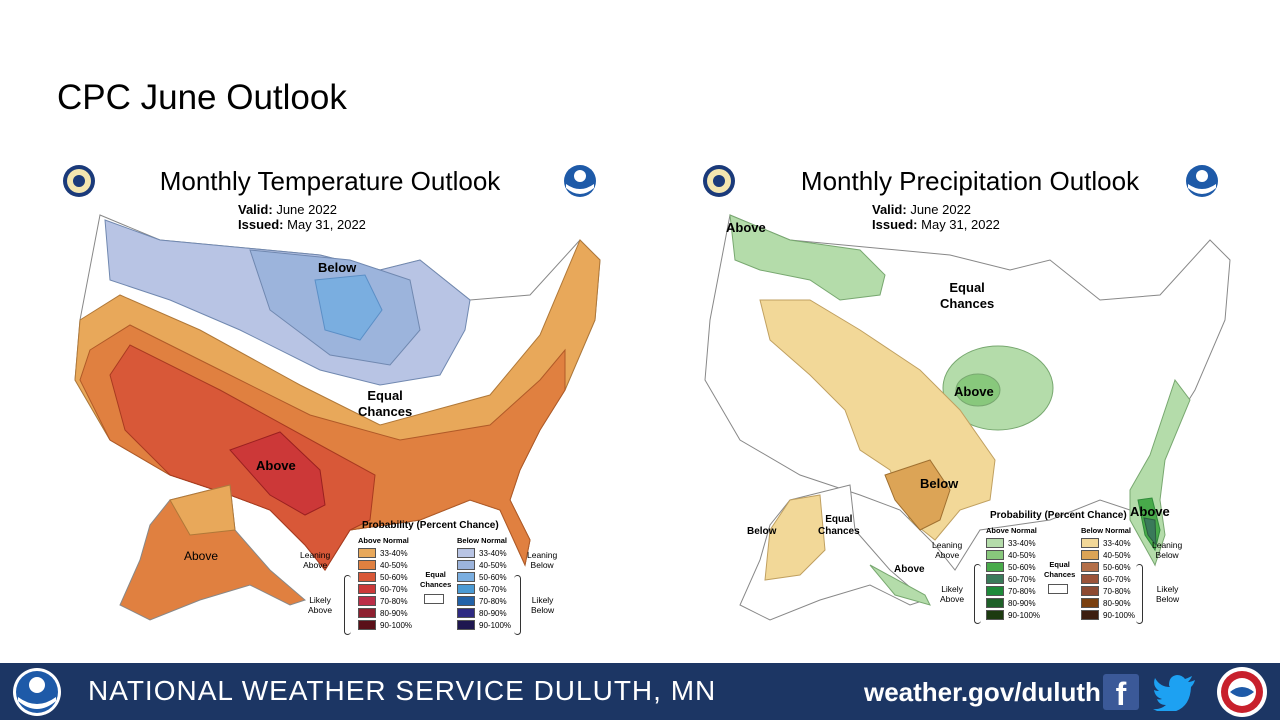 The image size is (1280, 720). I want to click on map-label-above-northwest: Above, so click(746, 227).